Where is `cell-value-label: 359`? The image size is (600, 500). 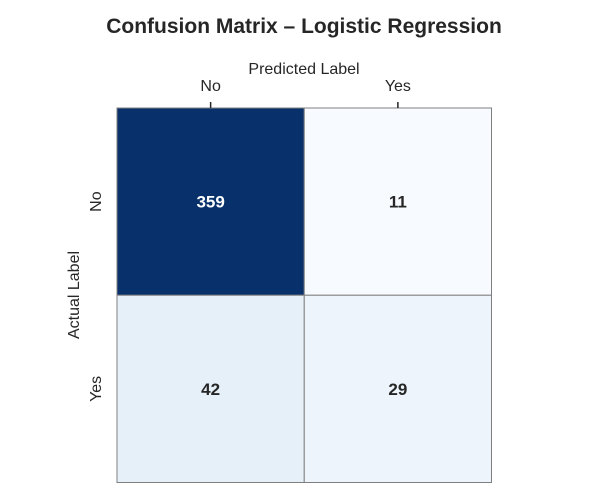 cell-value-label: 359 is located at coordinates (210, 202).